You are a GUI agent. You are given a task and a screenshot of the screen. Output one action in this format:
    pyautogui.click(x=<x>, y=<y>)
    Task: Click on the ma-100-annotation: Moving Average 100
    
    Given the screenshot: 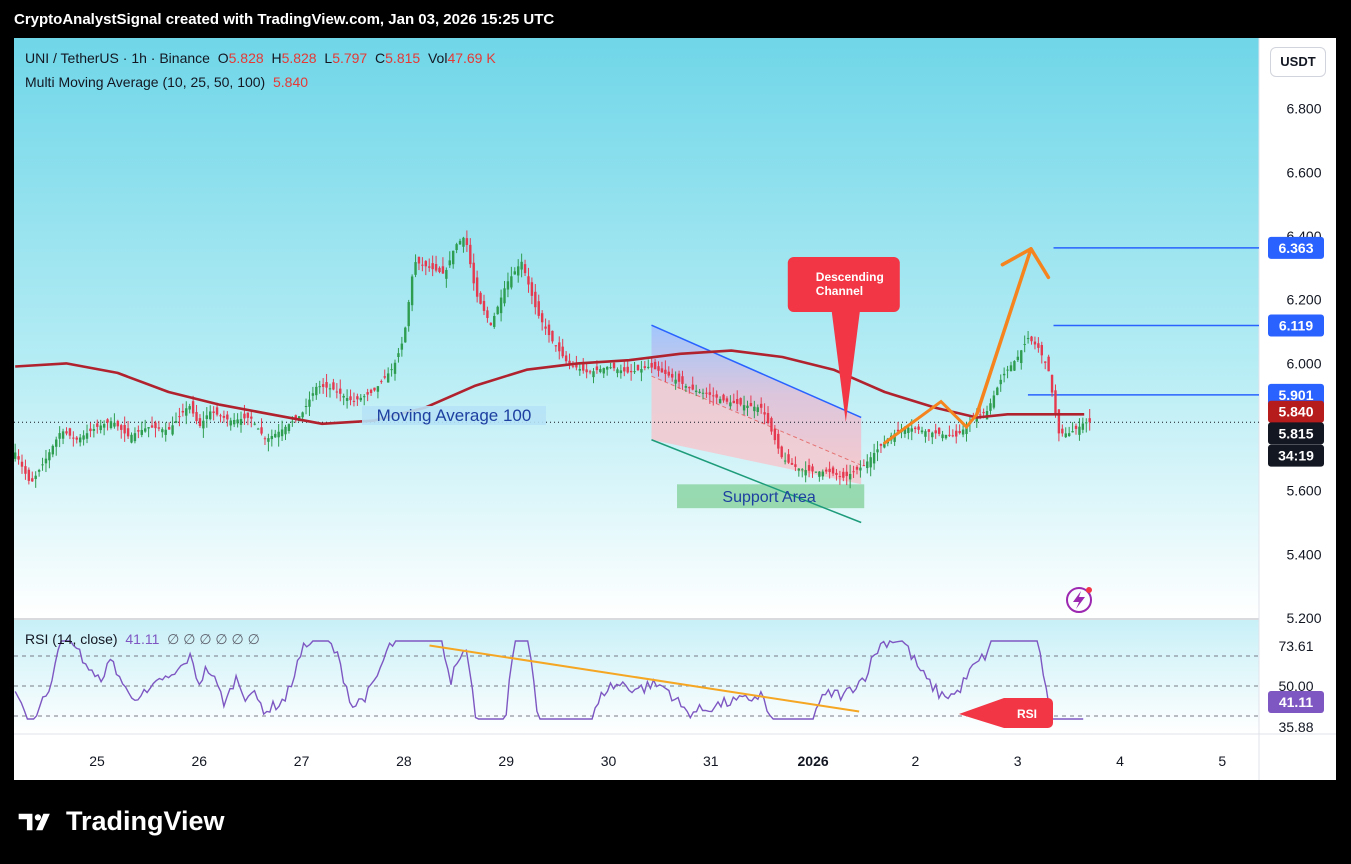 What is the action you would take?
    pyautogui.click(x=454, y=415)
    